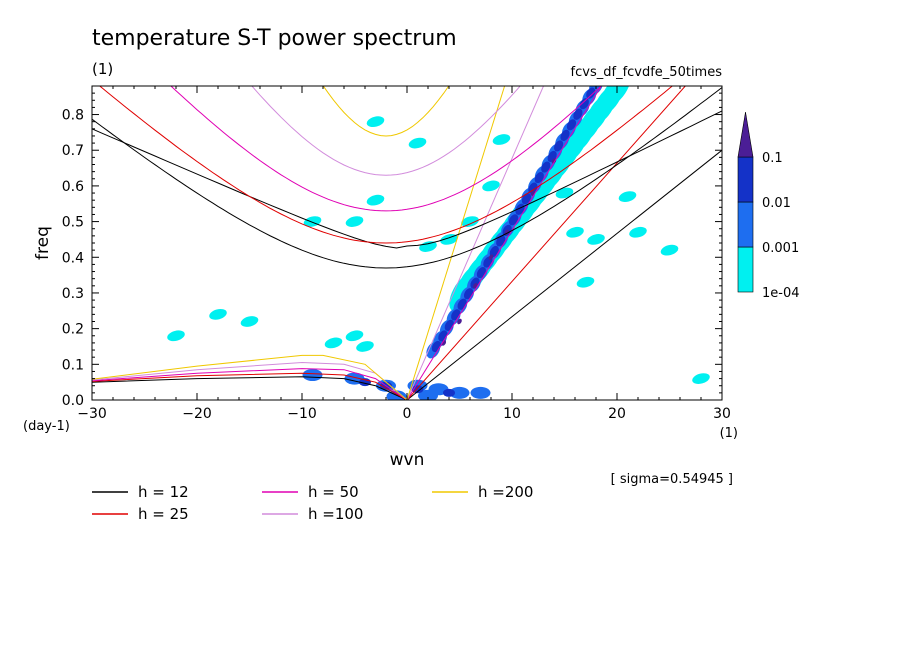  What do you see at coordinates (73, 116) in the screenshot?
I see `y-tick-label: 0.8` at bounding box center [73, 116].